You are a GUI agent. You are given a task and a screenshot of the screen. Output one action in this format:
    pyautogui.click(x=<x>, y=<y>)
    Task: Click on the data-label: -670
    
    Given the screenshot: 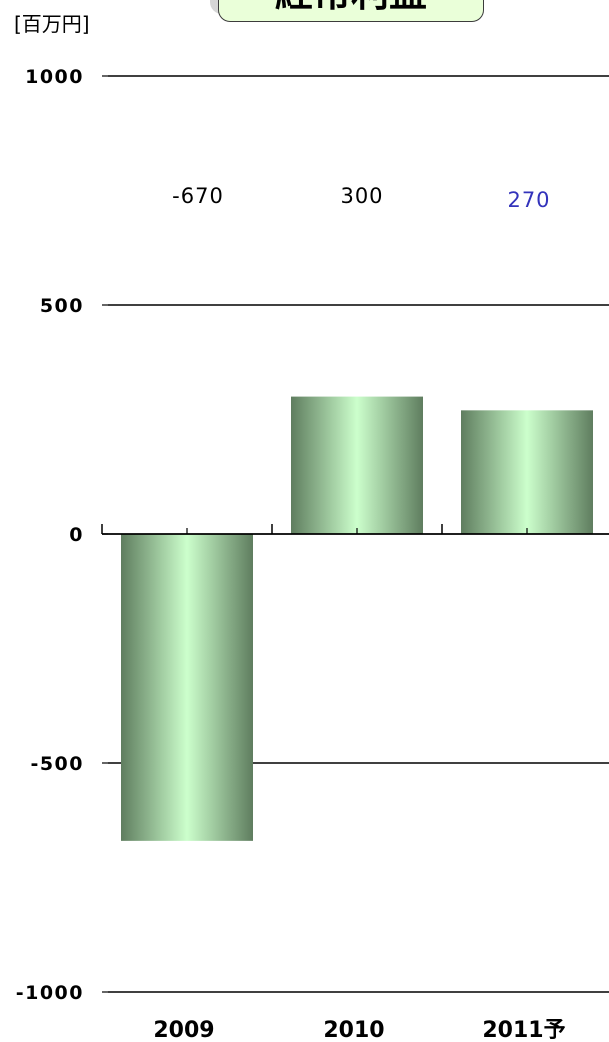 What is the action you would take?
    pyautogui.click(x=198, y=196)
    